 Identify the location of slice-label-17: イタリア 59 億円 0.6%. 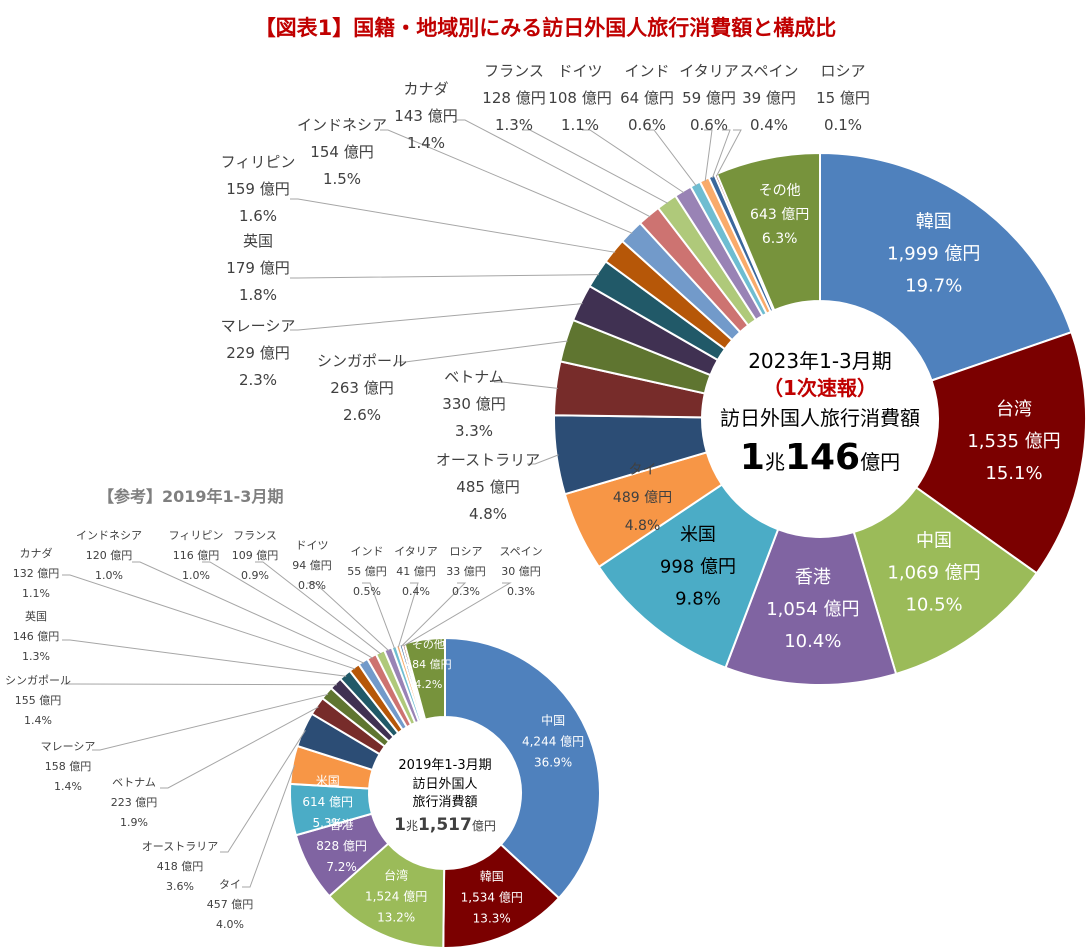
(708, 98).